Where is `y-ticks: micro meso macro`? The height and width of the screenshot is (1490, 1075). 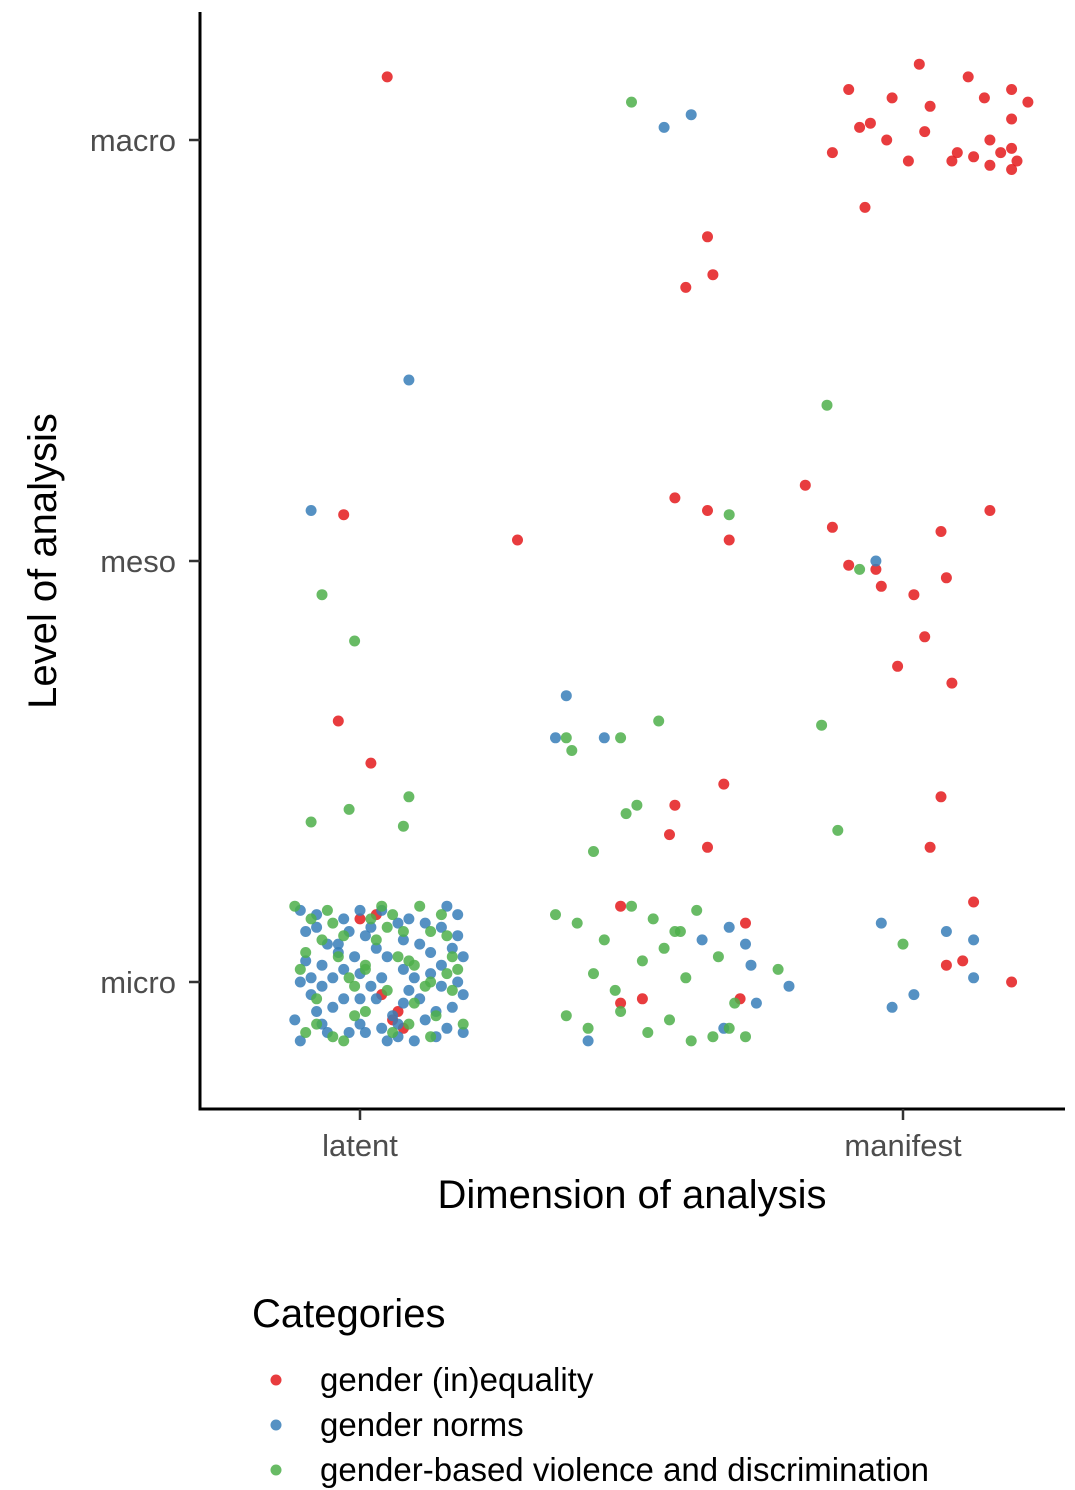
y-ticks: micro meso macro is located at coordinates (145, 561).